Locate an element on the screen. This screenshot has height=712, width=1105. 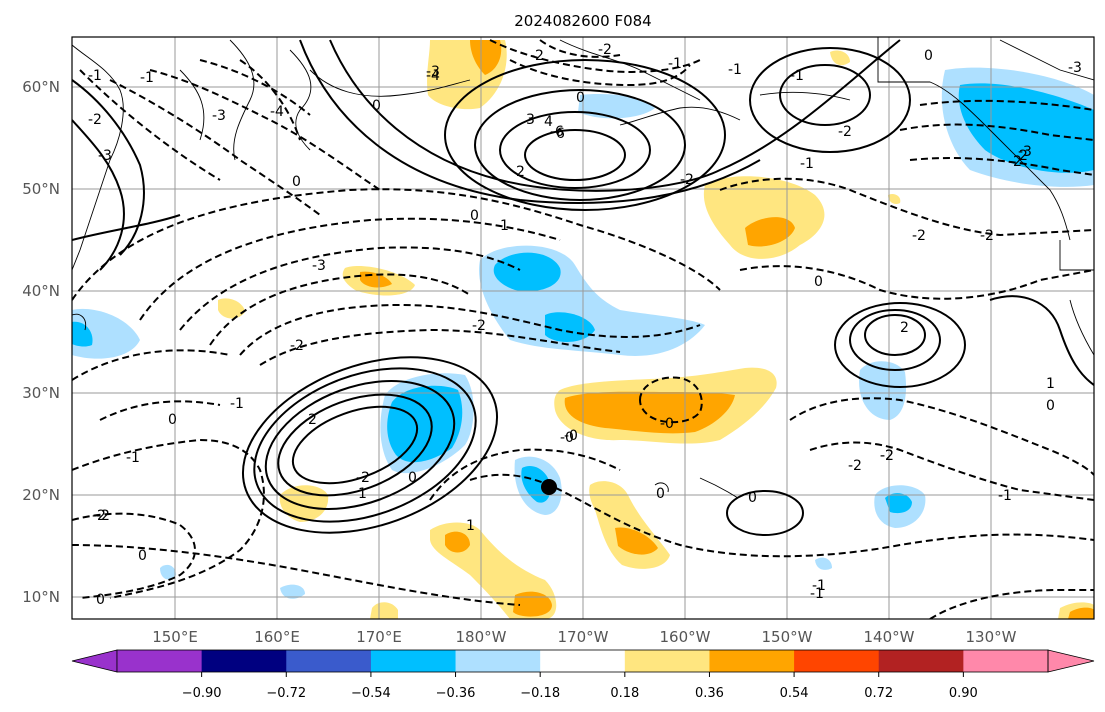
lon-label: 170°W is located at coordinates (583, 637).